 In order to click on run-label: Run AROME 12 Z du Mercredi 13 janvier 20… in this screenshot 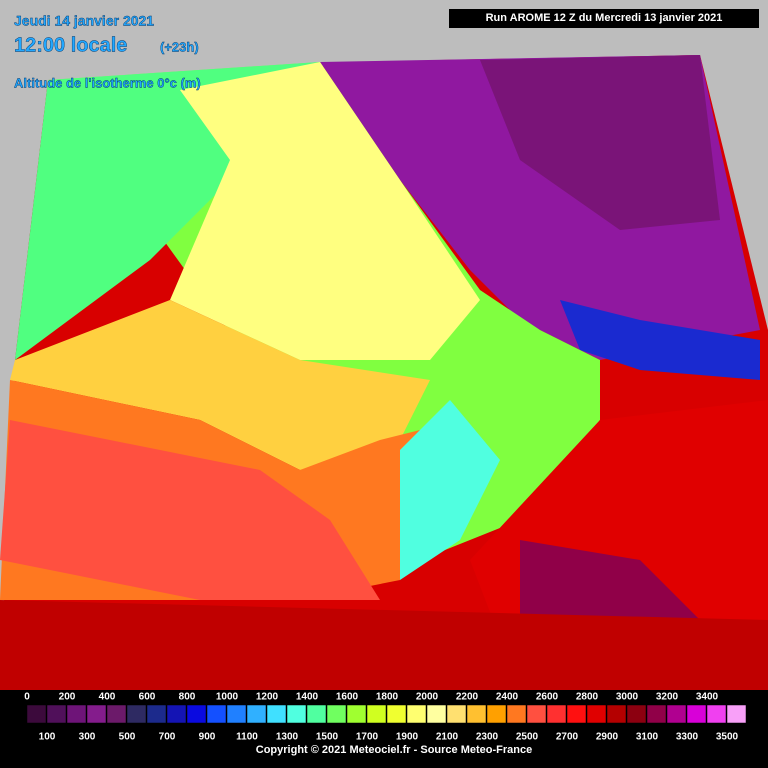, I will do `click(604, 18)`.